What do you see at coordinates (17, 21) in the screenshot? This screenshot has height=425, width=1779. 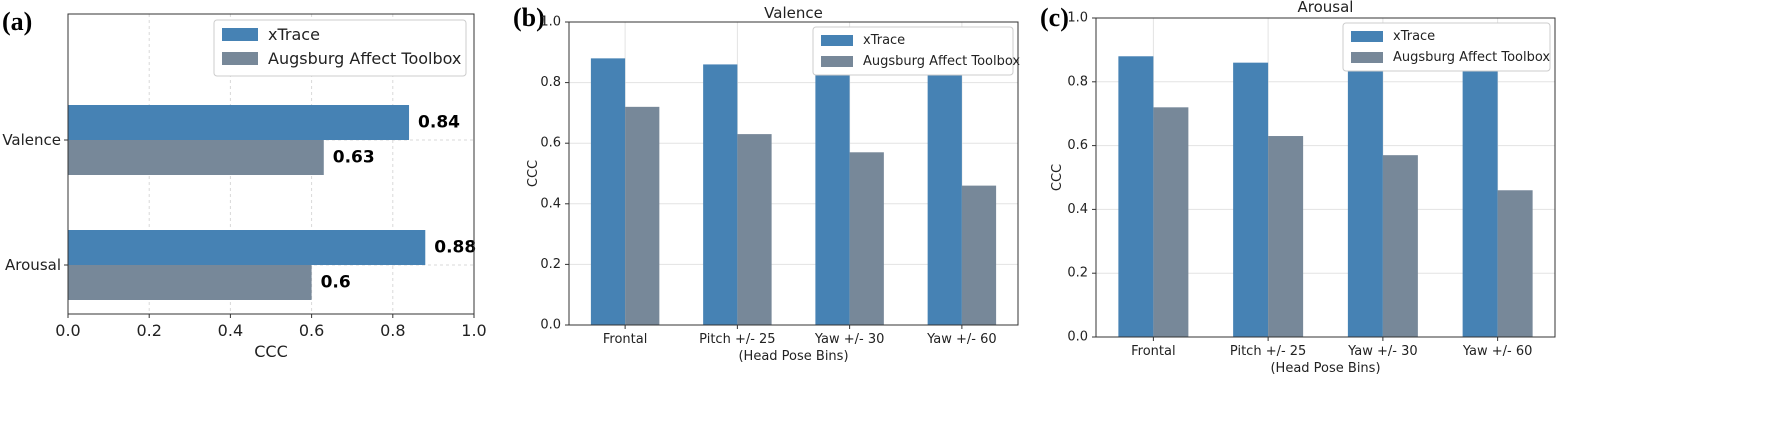 I see `panel-label: (a)` at bounding box center [17, 21].